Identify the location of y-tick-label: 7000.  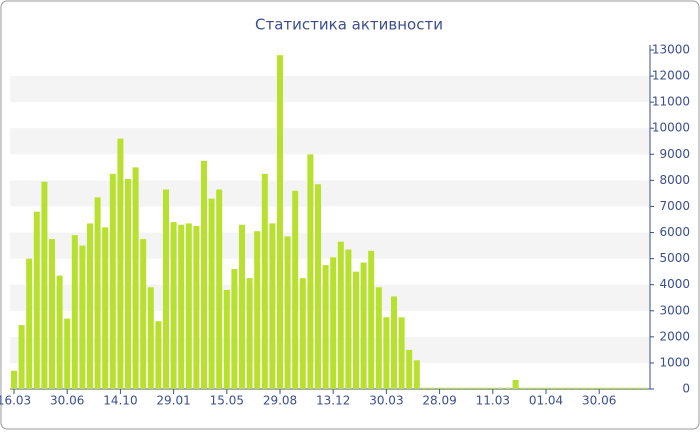
(674, 206).